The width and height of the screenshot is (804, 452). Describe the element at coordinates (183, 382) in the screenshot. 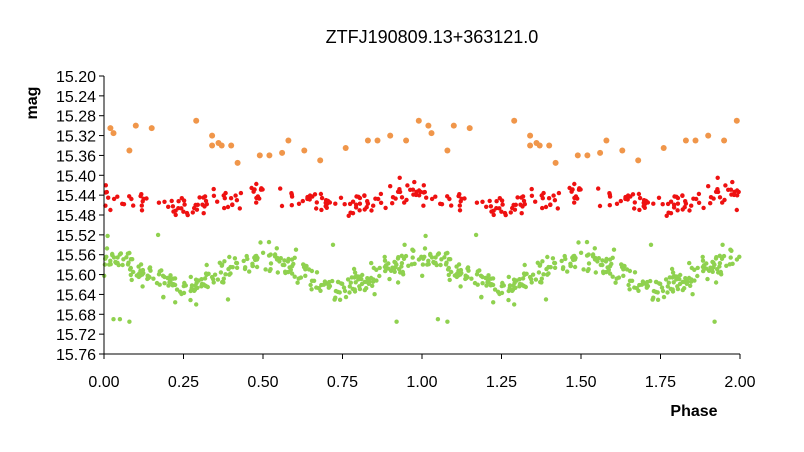

I see `x-tick-label: 0.25` at that location.